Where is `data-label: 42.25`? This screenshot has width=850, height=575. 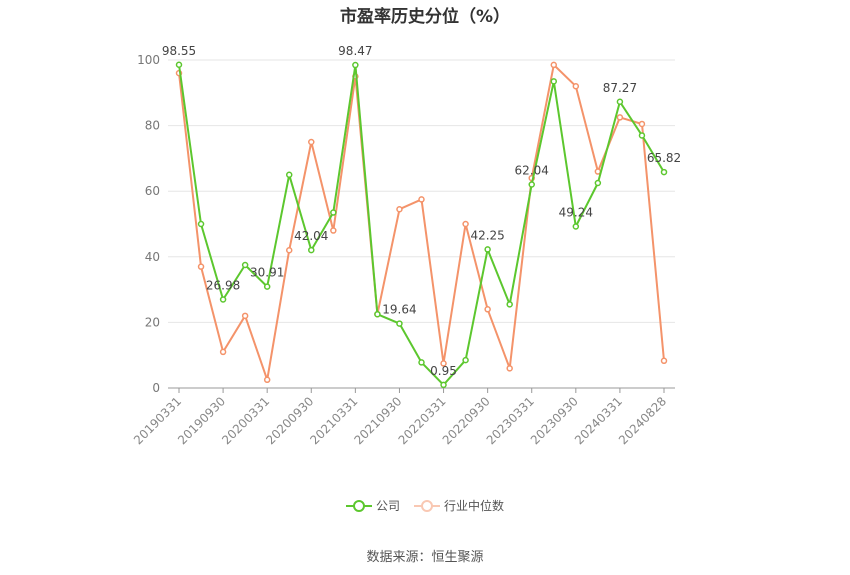 data-label: 42.25 is located at coordinates (487, 235).